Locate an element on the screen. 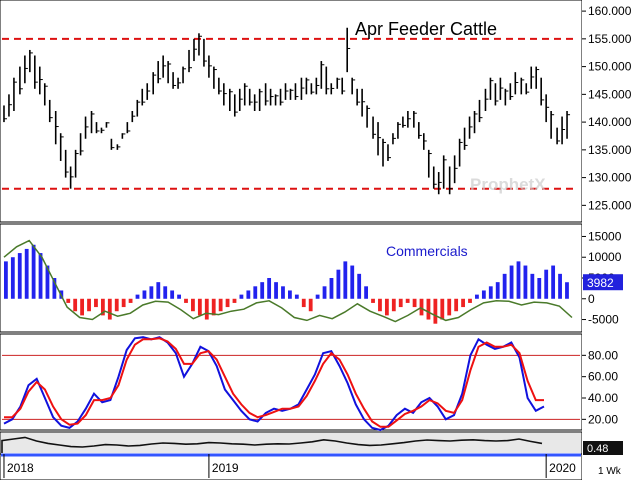 Image resolution: width=640 pixels, height=485 pixels. y-axis-strip is located at coordinates (611, 240).